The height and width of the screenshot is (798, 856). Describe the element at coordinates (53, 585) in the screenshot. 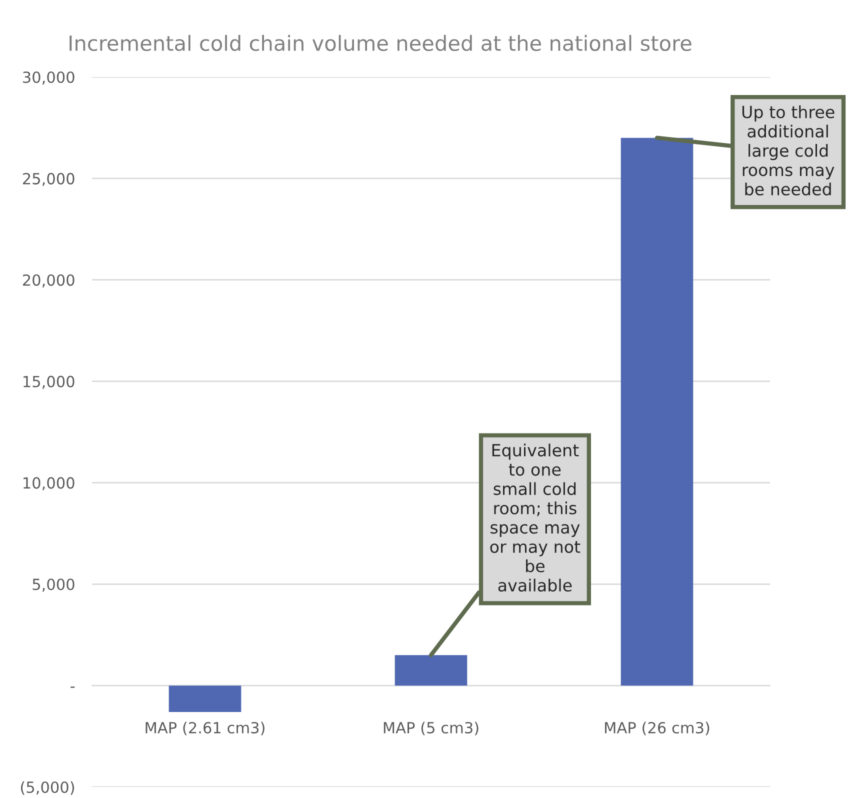

I see `y-tick-label: 5,000` at that location.